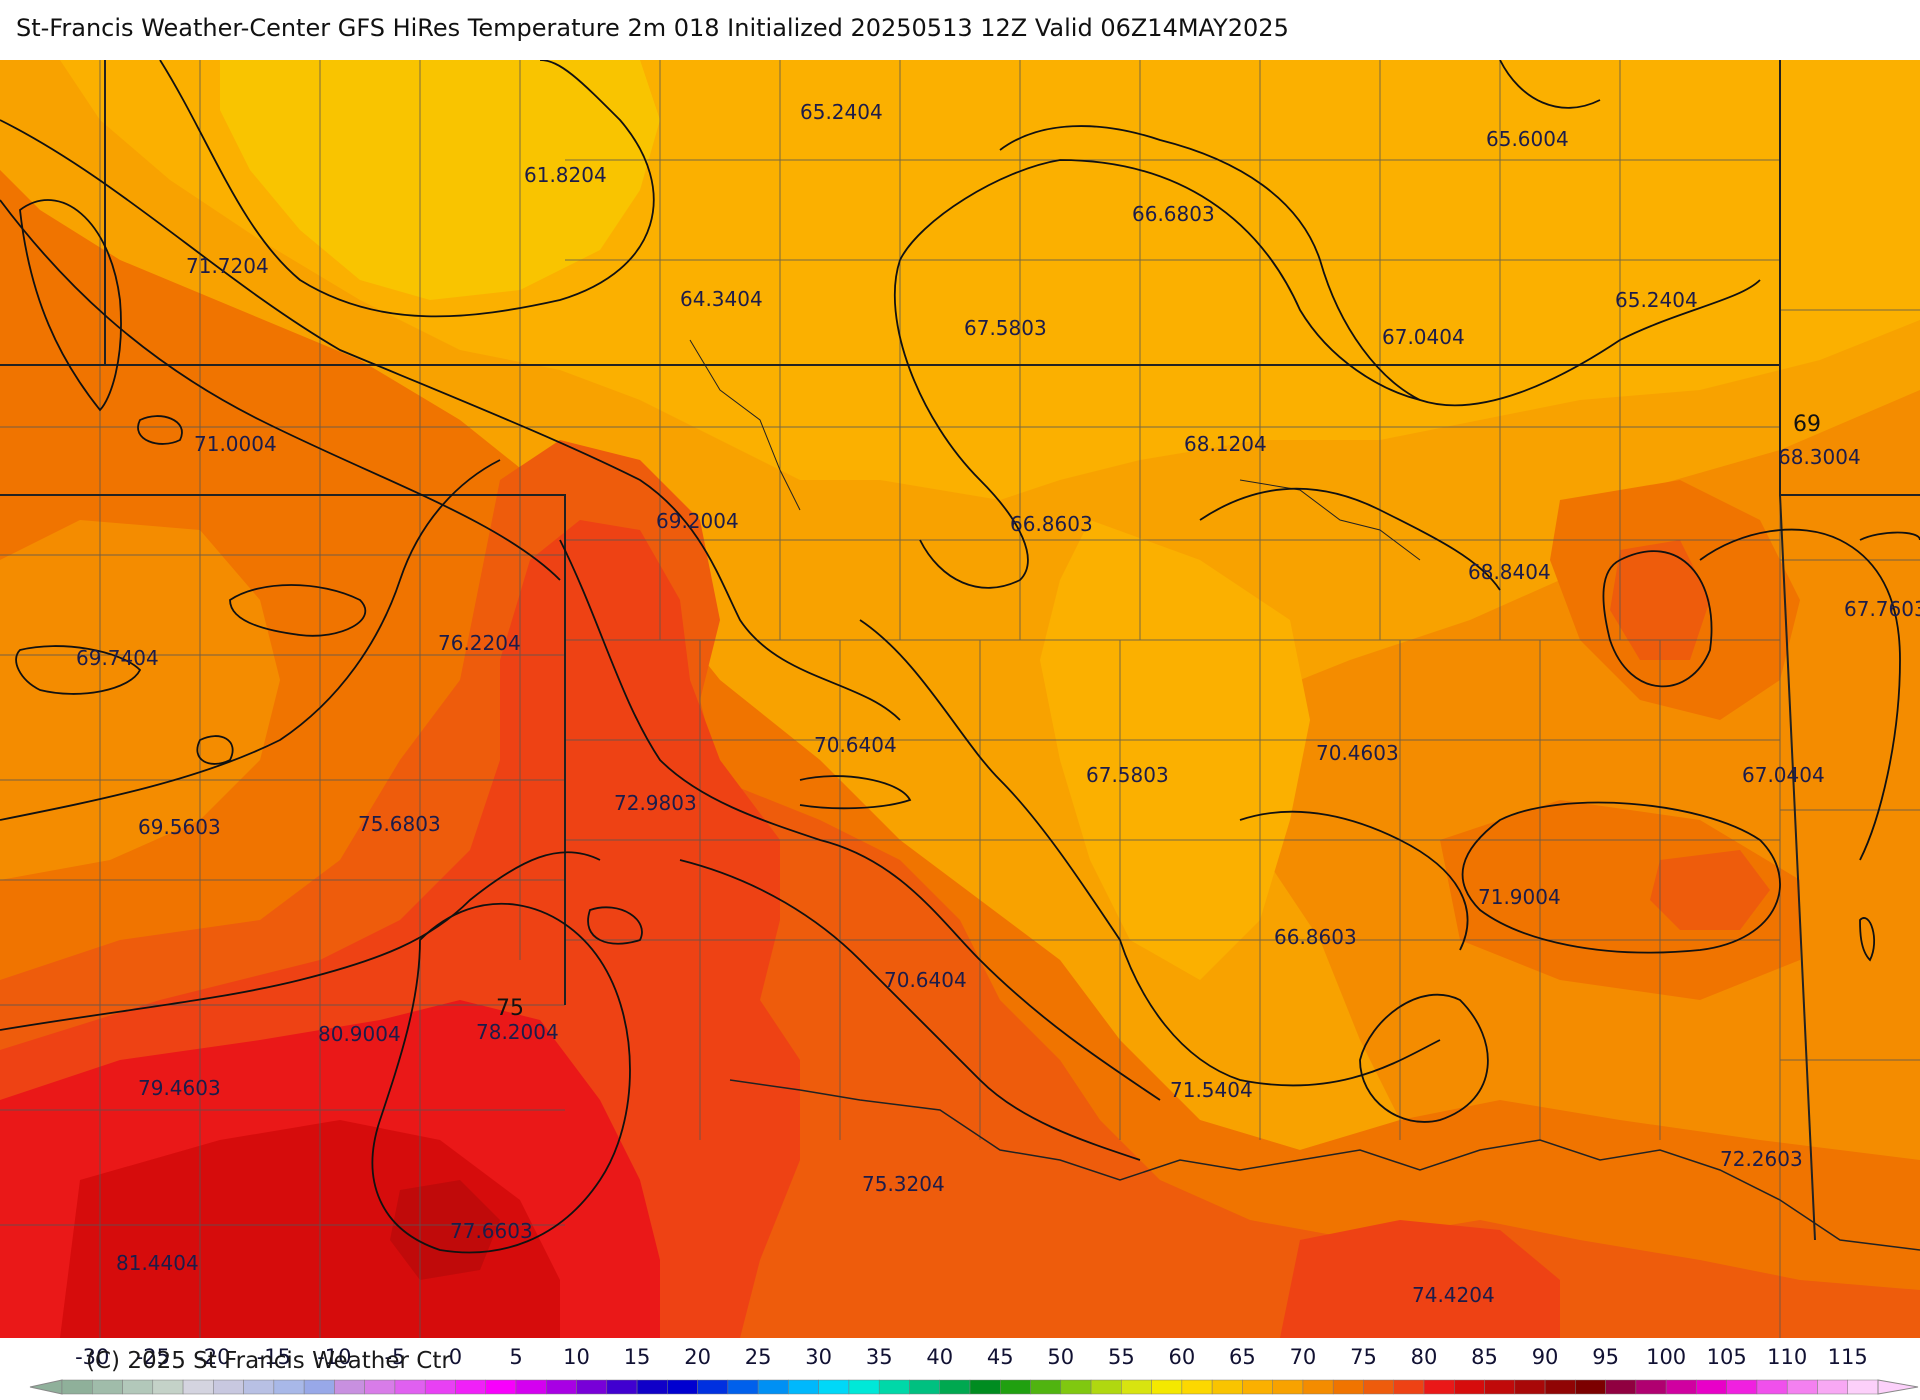  Describe the element at coordinates (1545, 1357) in the screenshot. I see `colorbar-tick-label: 90` at that location.